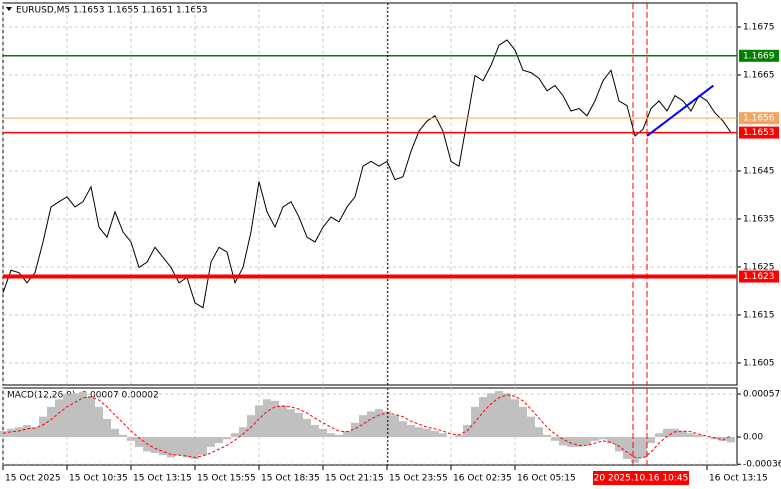  Describe the element at coordinates (759, 75) in the screenshot. I see `y-tick-label: 1.1665` at that location.